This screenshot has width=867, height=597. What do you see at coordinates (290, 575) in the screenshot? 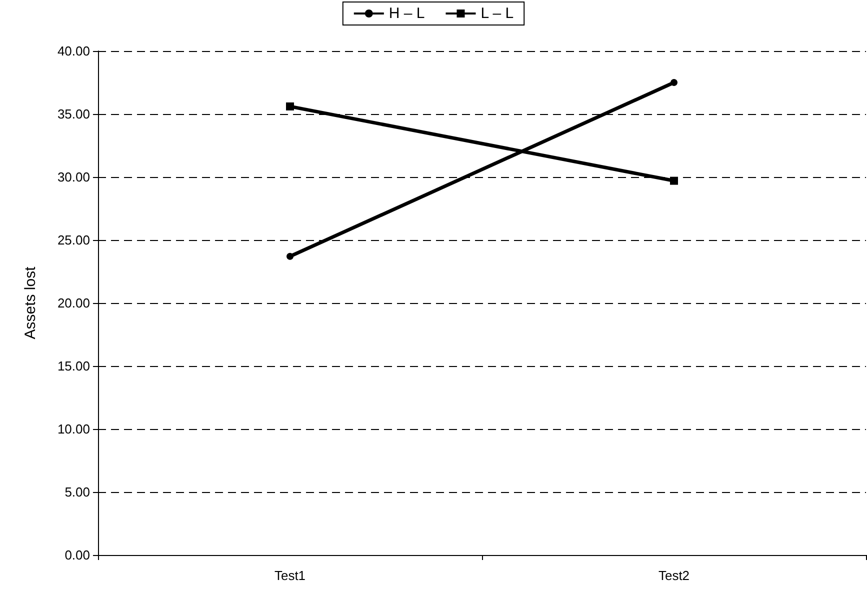
I see `x-tick-label: Test1` at bounding box center [290, 575].